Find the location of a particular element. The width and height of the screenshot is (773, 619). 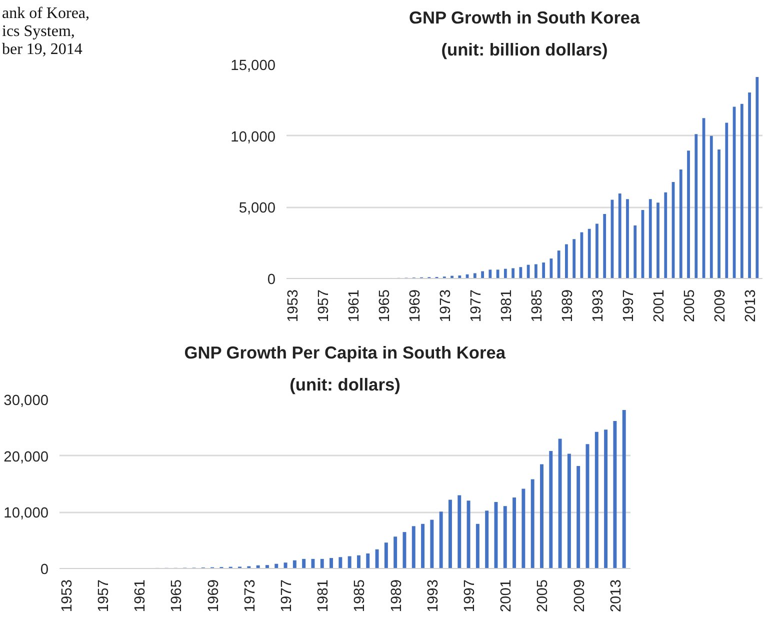

y-tick-label: 30,000 is located at coordinates (26, 401).